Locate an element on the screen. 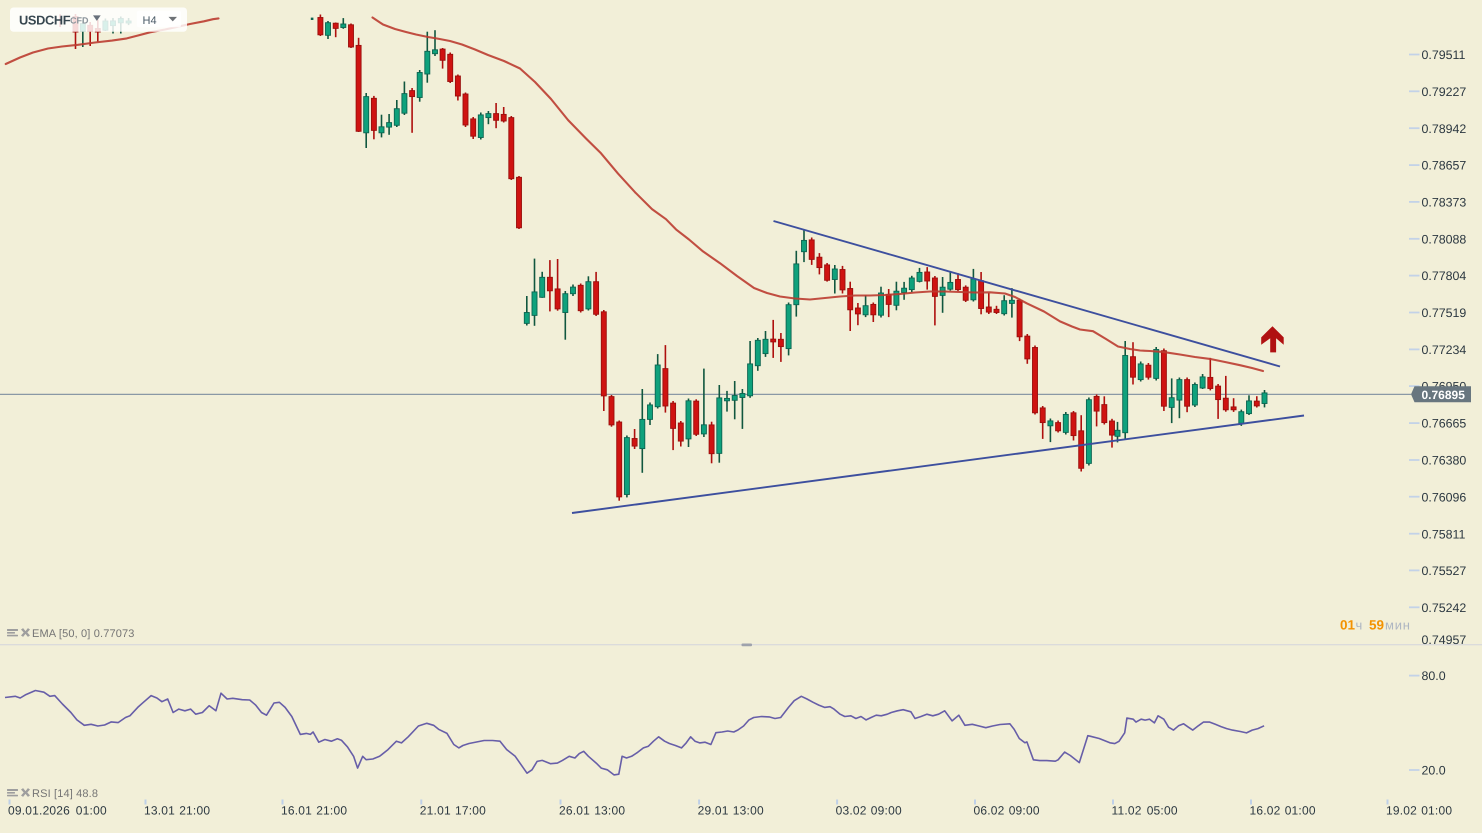  svg-text: ч is located at coordinates (1359, 625).